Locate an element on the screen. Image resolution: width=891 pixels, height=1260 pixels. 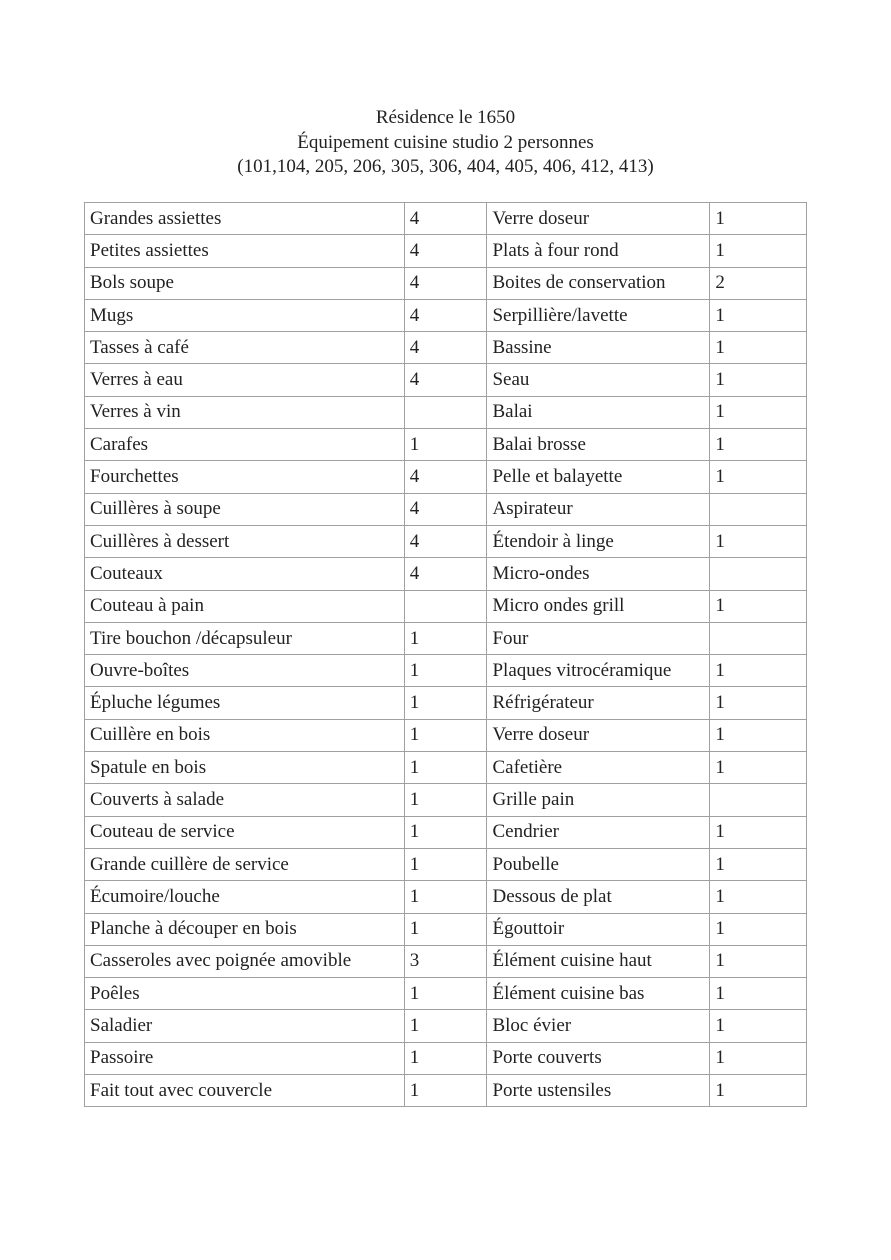
item-name-cell: Couteau de service is located at coordinates (244, 832).